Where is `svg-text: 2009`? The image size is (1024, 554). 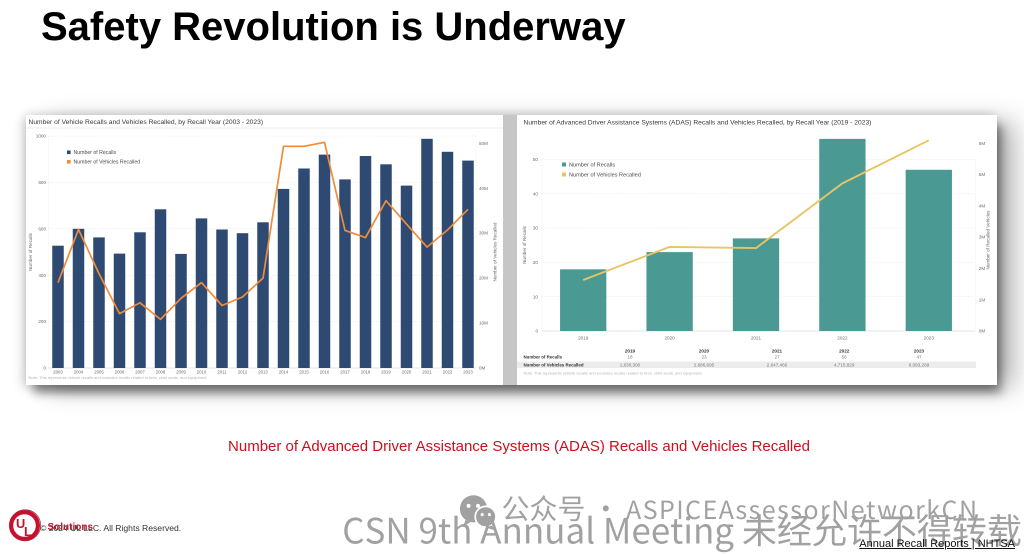
svg-text: 2009 is located at coordinates (181, 372).